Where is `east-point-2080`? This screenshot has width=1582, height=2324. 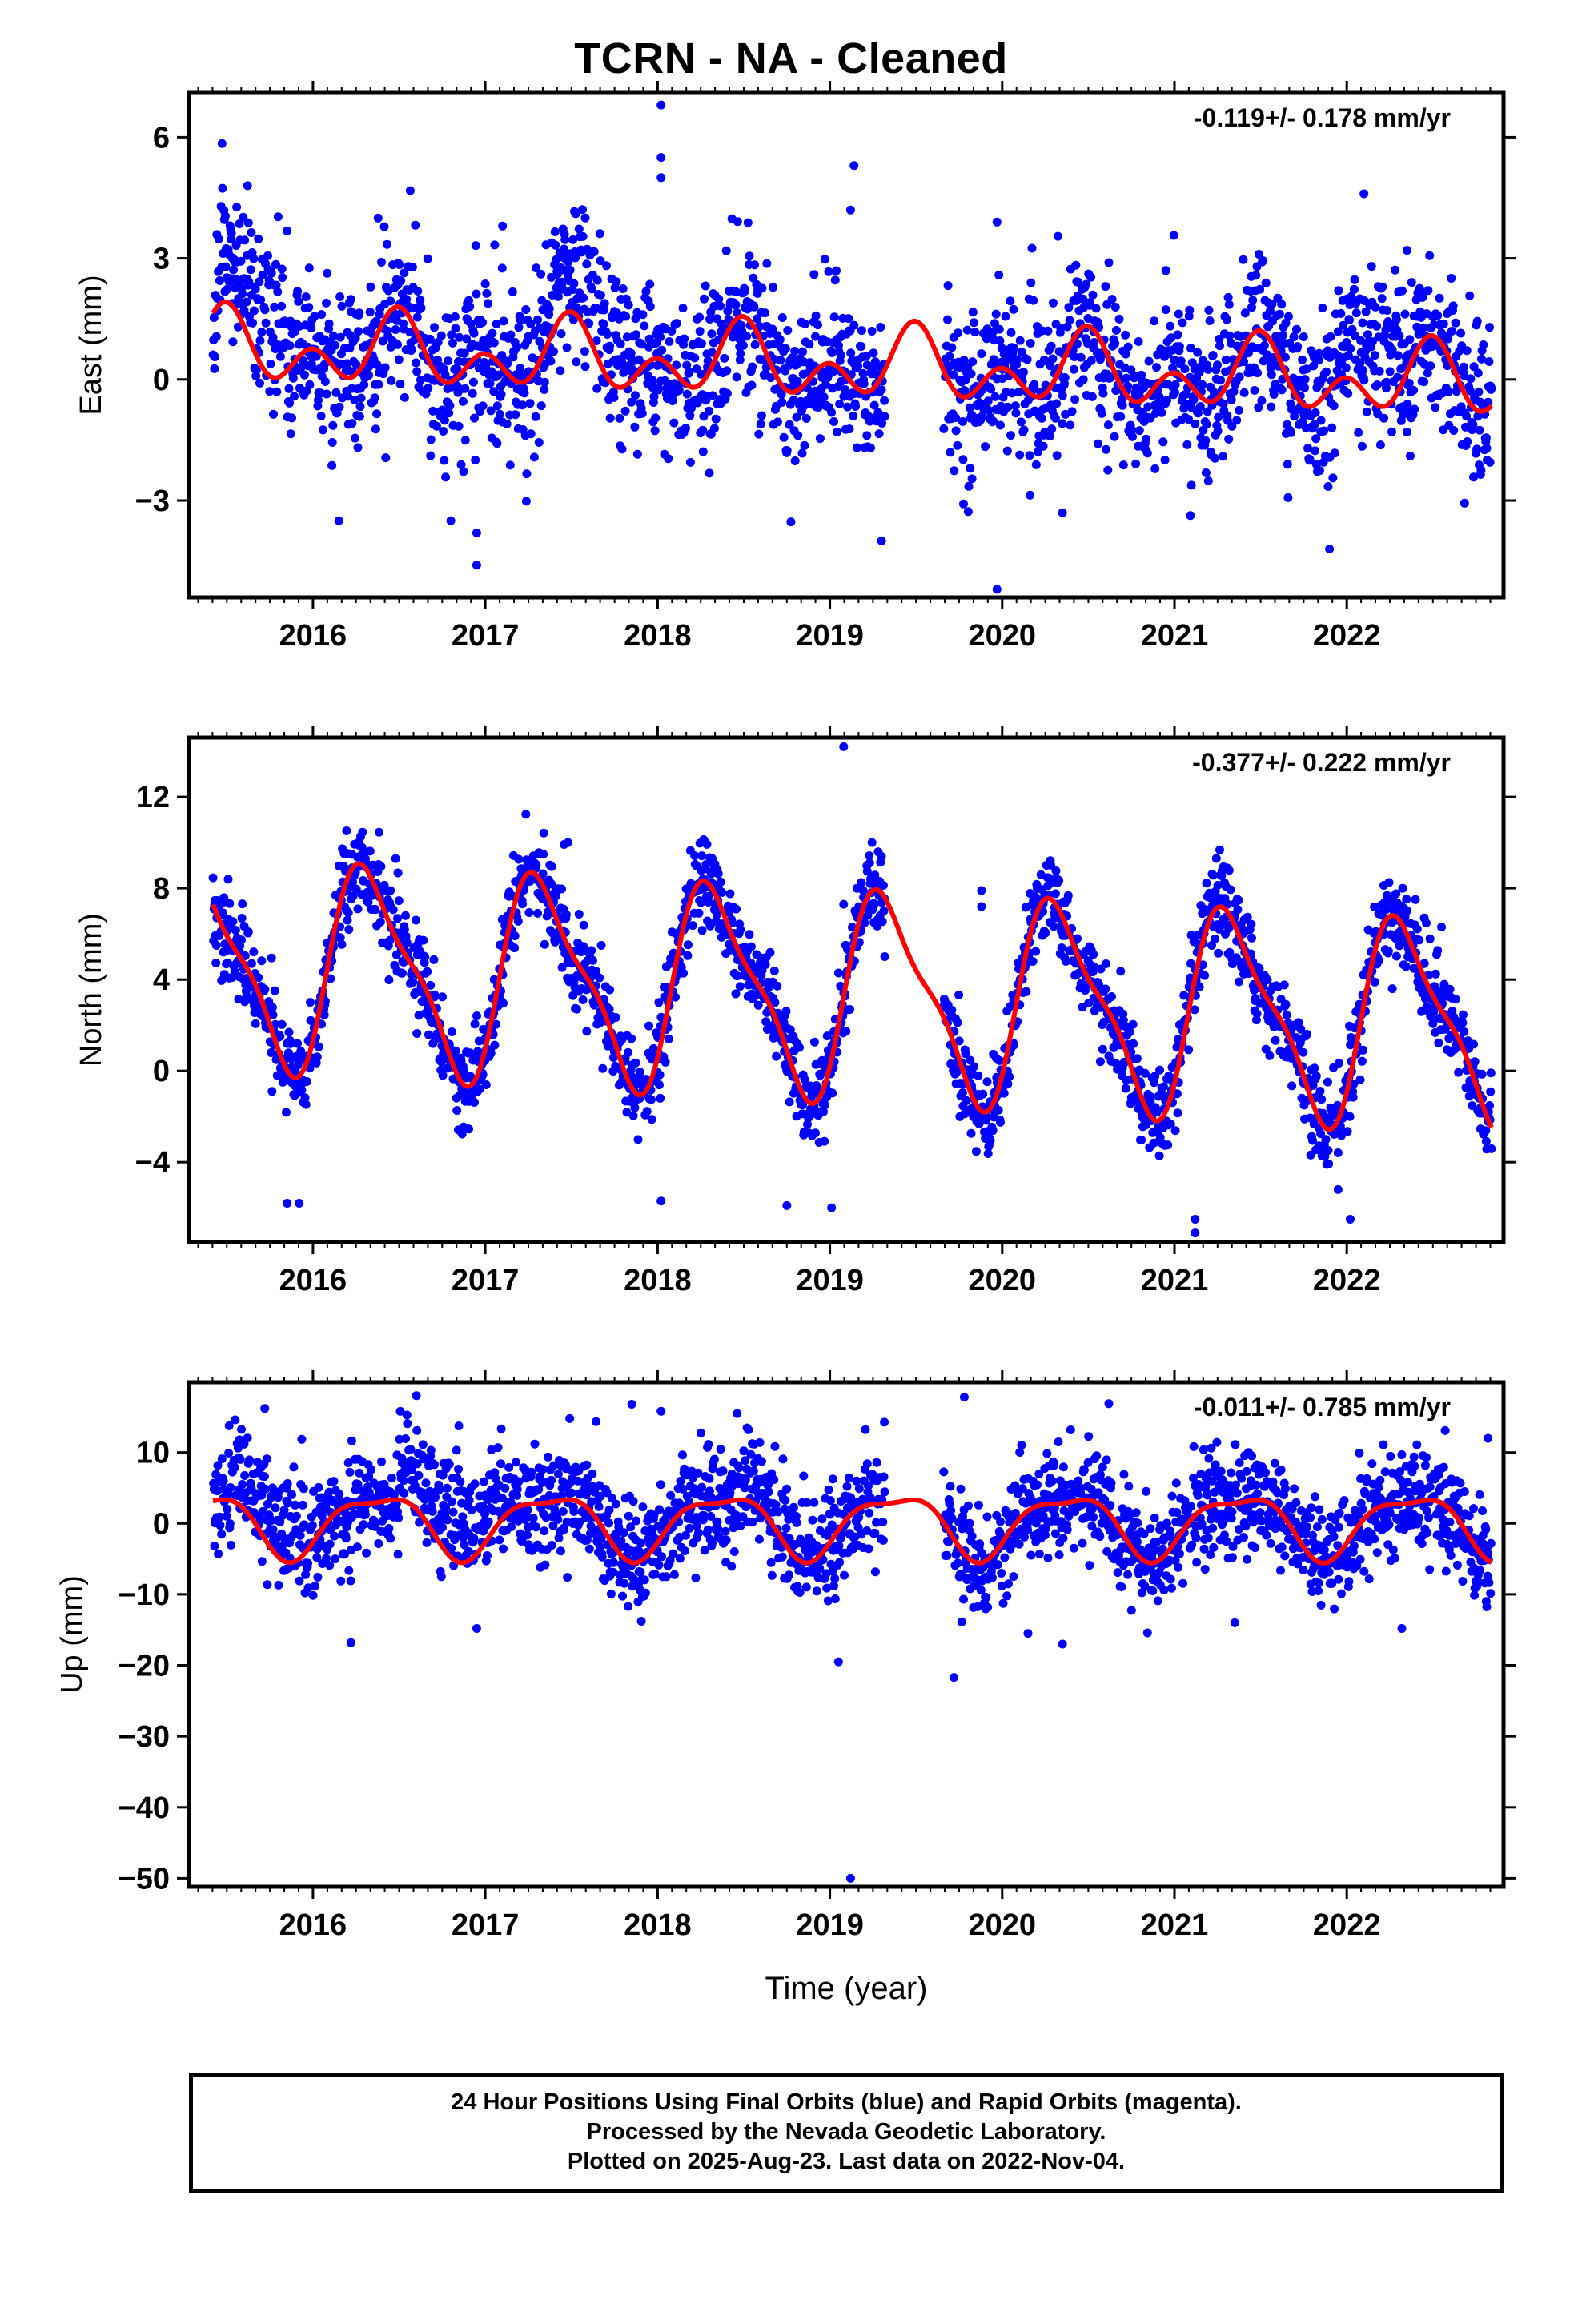 east-point-2080 is located at coordinates (1377, 384).